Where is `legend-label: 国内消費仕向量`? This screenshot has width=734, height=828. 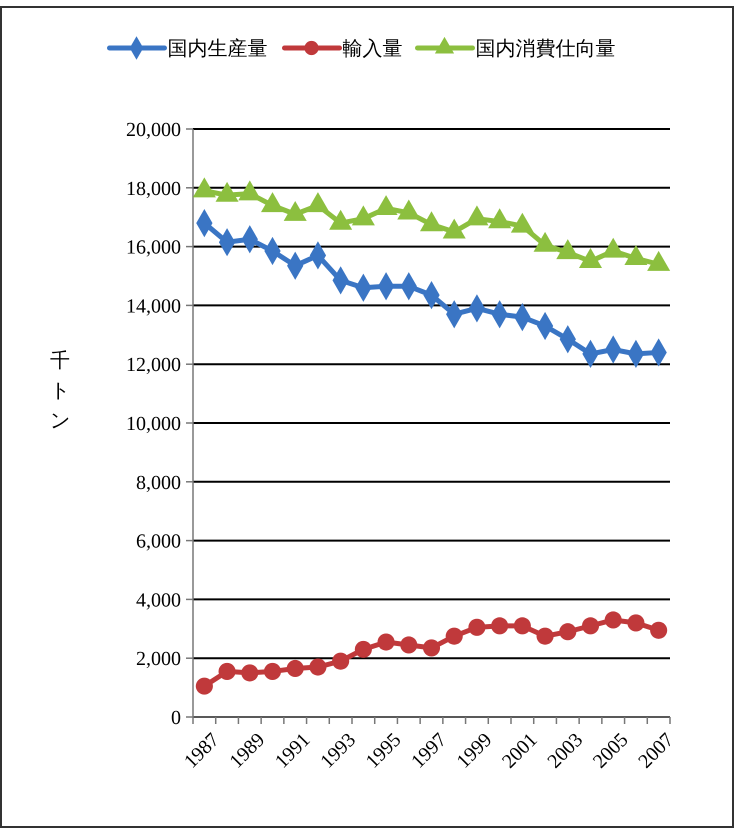
legend-label: 国内消費仕向量 is located at coordinates (546, 48).